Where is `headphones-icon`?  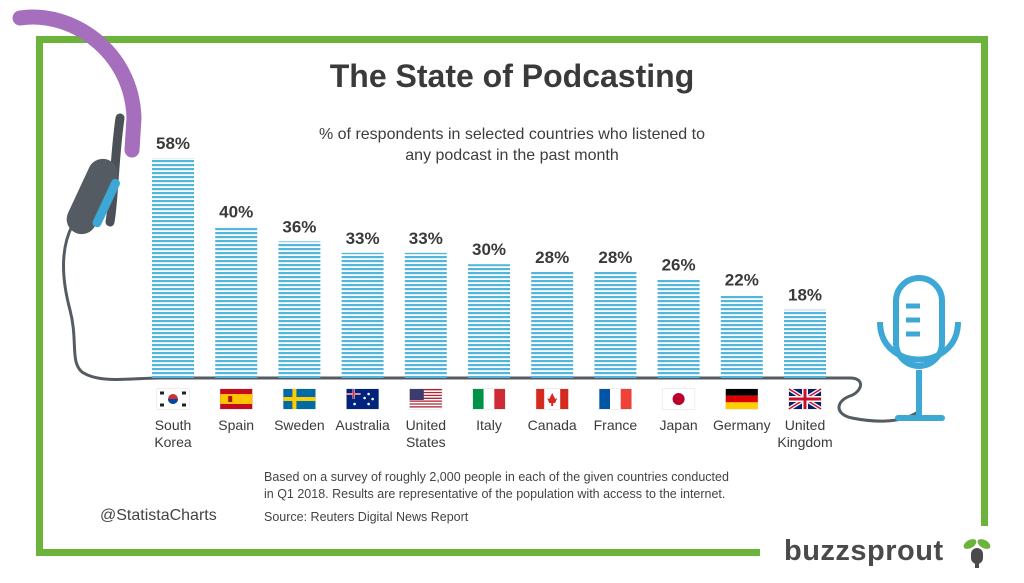 headphones-icon is located at coordinates (77, 122).